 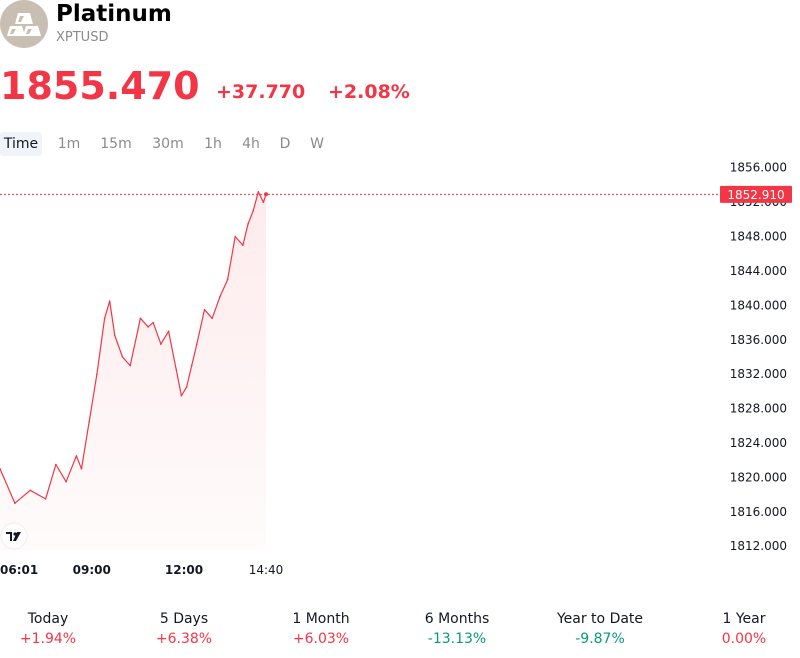 I want to click on price-change: +37.770, so click(x=261, y=92).